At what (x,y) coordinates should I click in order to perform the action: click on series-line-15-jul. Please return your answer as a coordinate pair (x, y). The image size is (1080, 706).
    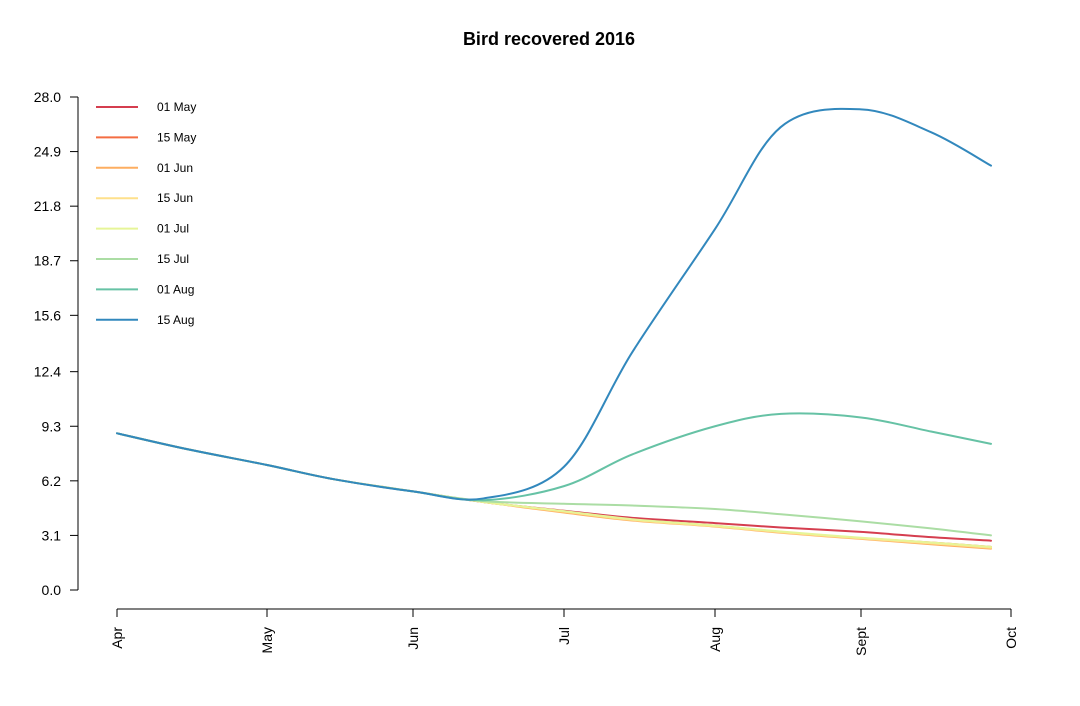
    Looking at the image, I should click on (554, 484).